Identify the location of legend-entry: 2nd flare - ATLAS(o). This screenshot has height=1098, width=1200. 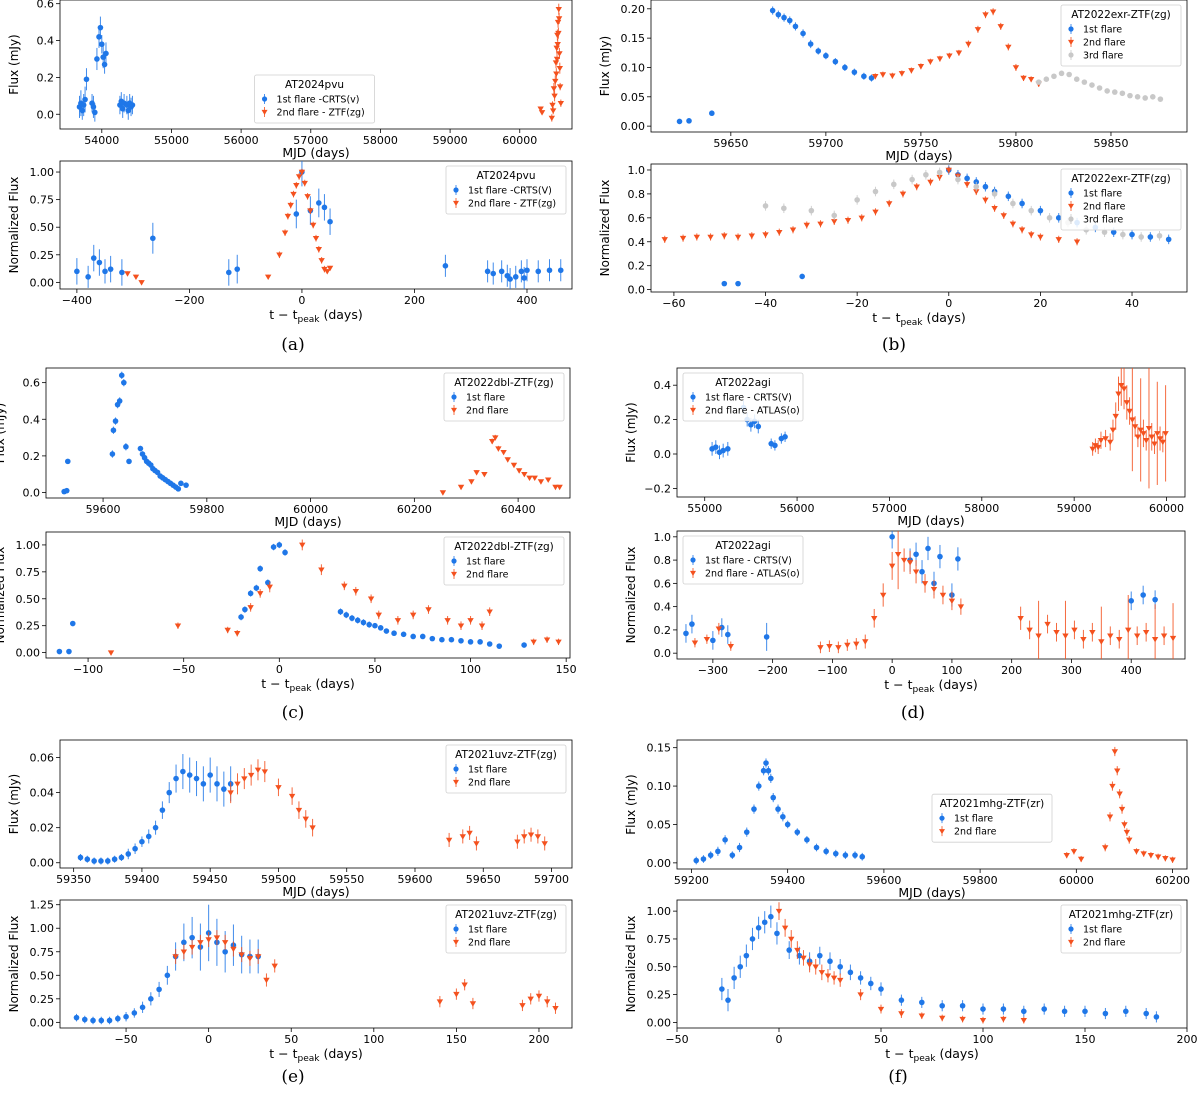
(752, 574).